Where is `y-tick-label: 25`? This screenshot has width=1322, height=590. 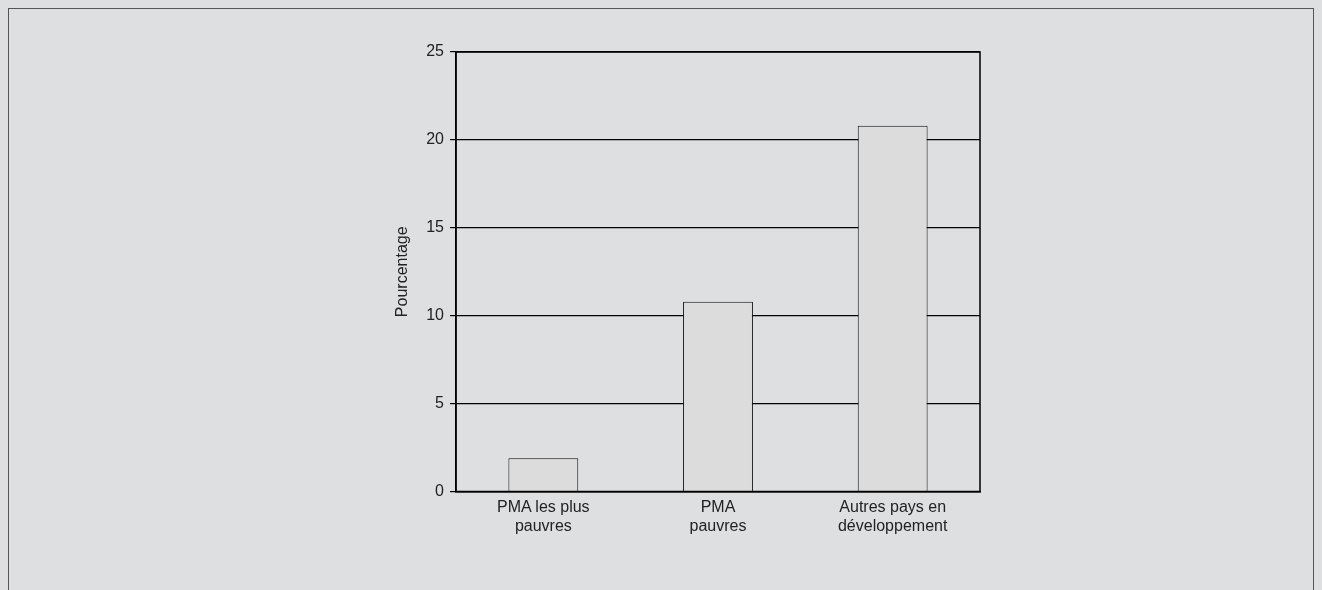
y-tick-label: 25 is located at coordinates (435, 51).